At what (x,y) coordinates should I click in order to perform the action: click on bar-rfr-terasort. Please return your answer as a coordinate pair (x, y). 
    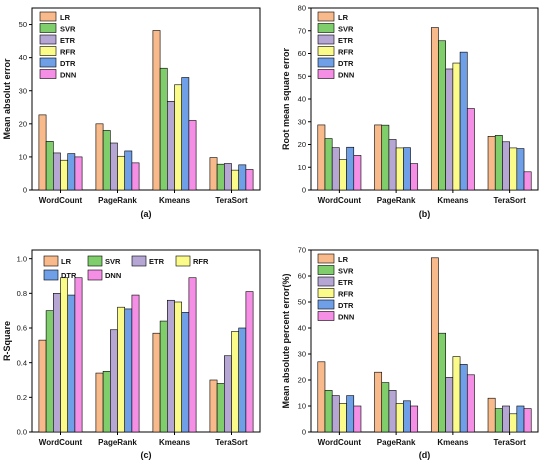
    Looking at the image, I should click on (235, 180).